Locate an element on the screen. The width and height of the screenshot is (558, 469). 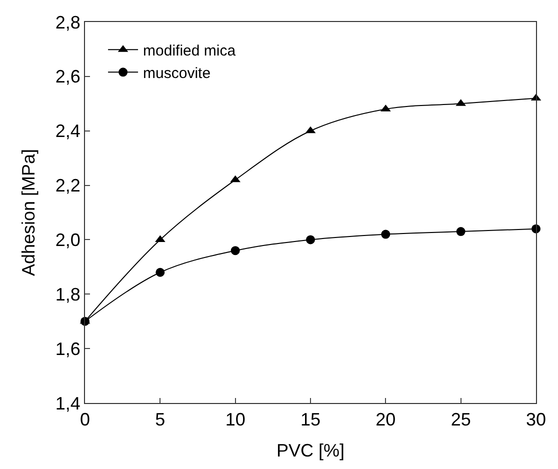
y-tick-label: 2,8 is located at coordinates (67, 22).